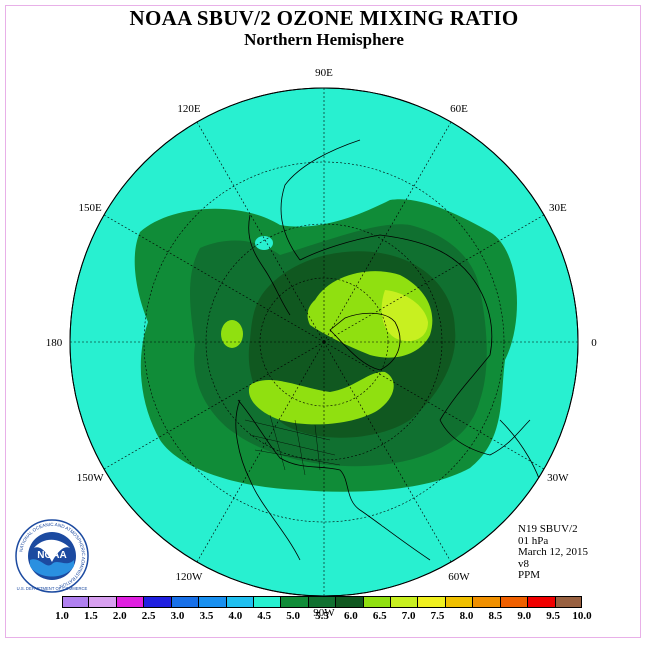 This screenshot has width=648, height=648. What do you see at coordinates (321, 398) in the screenshot?
I see `contour-6.5-b` at bounding box center [321, 398].